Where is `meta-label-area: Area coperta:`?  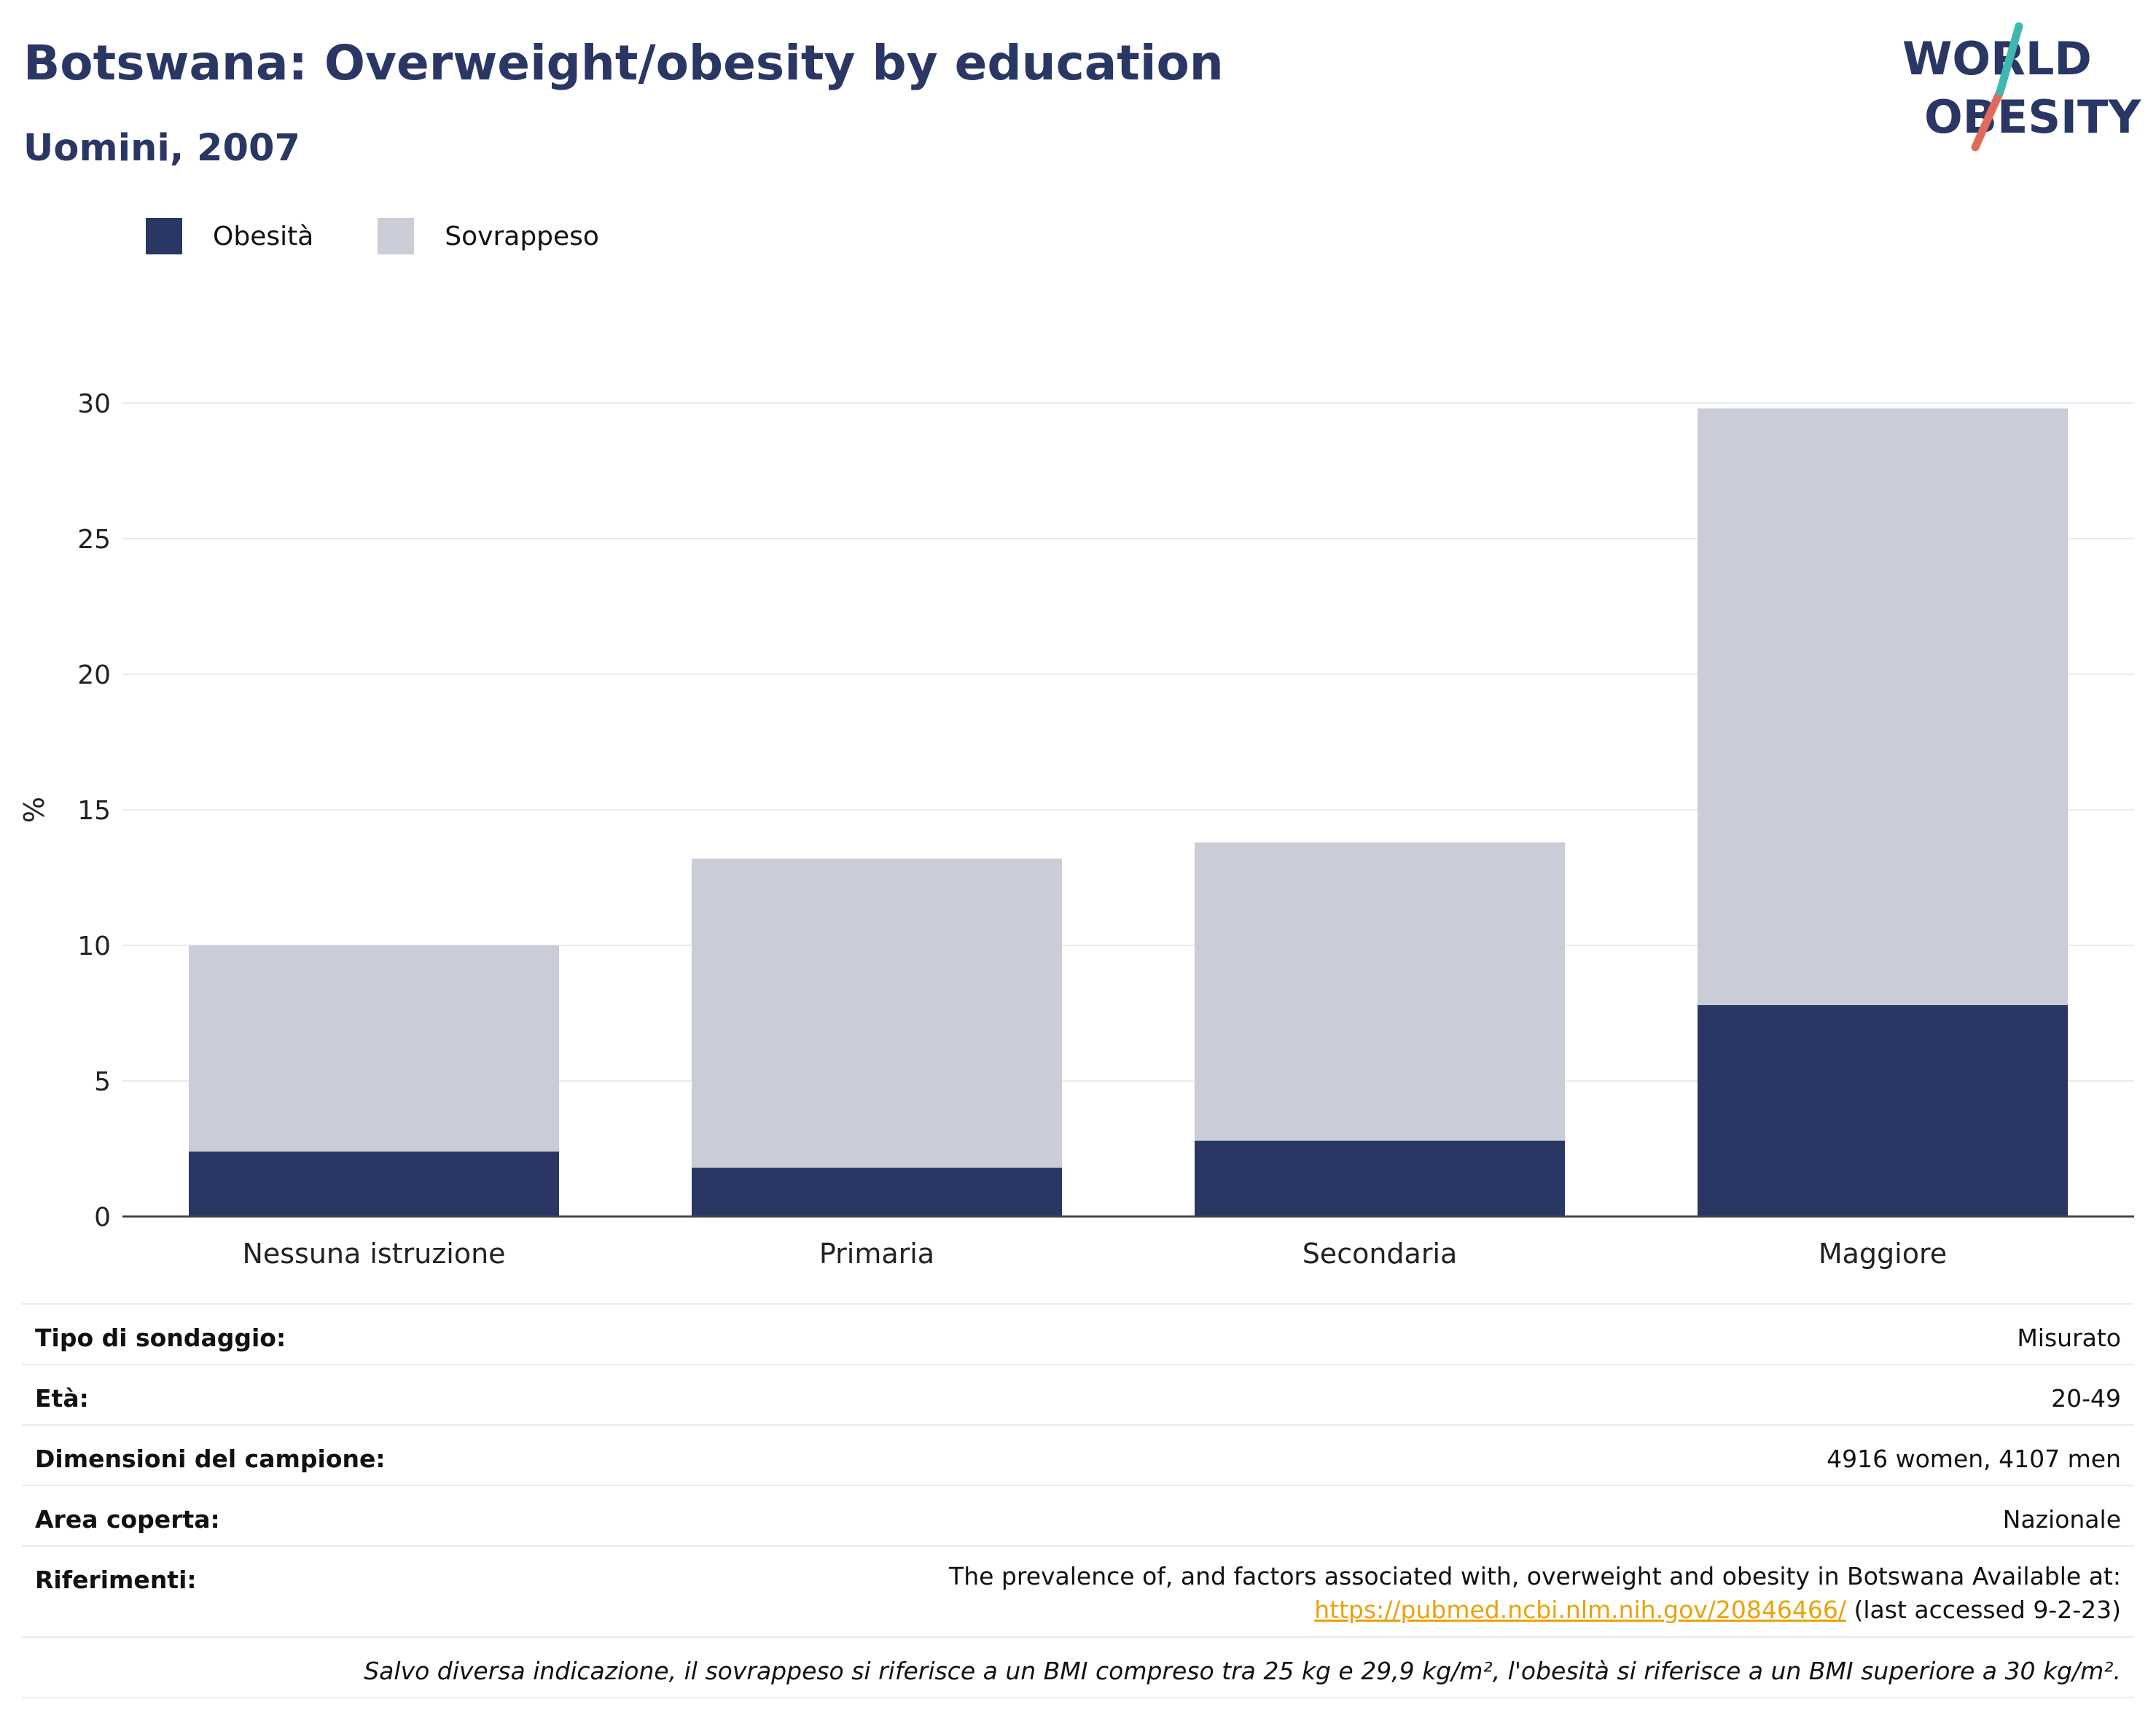
meta-label-area: Area coperta: is located at coordinates (128, 1519).